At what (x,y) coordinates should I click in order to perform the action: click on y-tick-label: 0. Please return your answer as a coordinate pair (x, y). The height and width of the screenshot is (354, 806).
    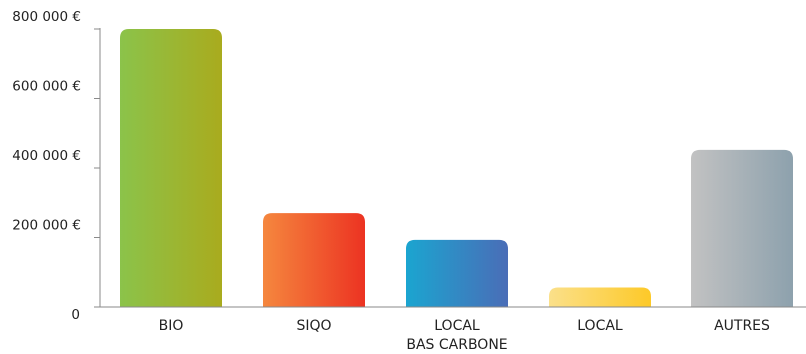
    Looking at the image, I should click on (75, 315).